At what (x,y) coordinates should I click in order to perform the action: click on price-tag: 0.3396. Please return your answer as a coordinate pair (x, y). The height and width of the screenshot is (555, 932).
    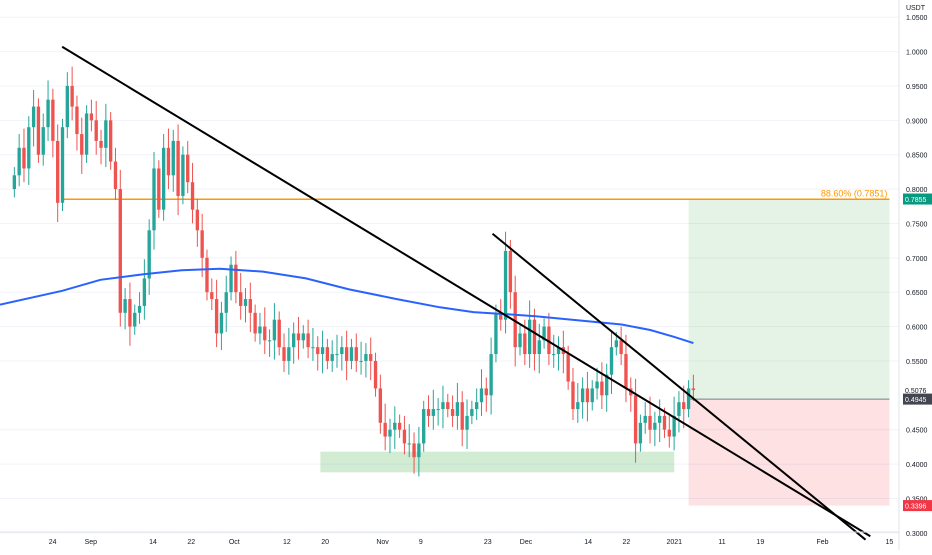
    Looking at the image, I should click on (917, 506).